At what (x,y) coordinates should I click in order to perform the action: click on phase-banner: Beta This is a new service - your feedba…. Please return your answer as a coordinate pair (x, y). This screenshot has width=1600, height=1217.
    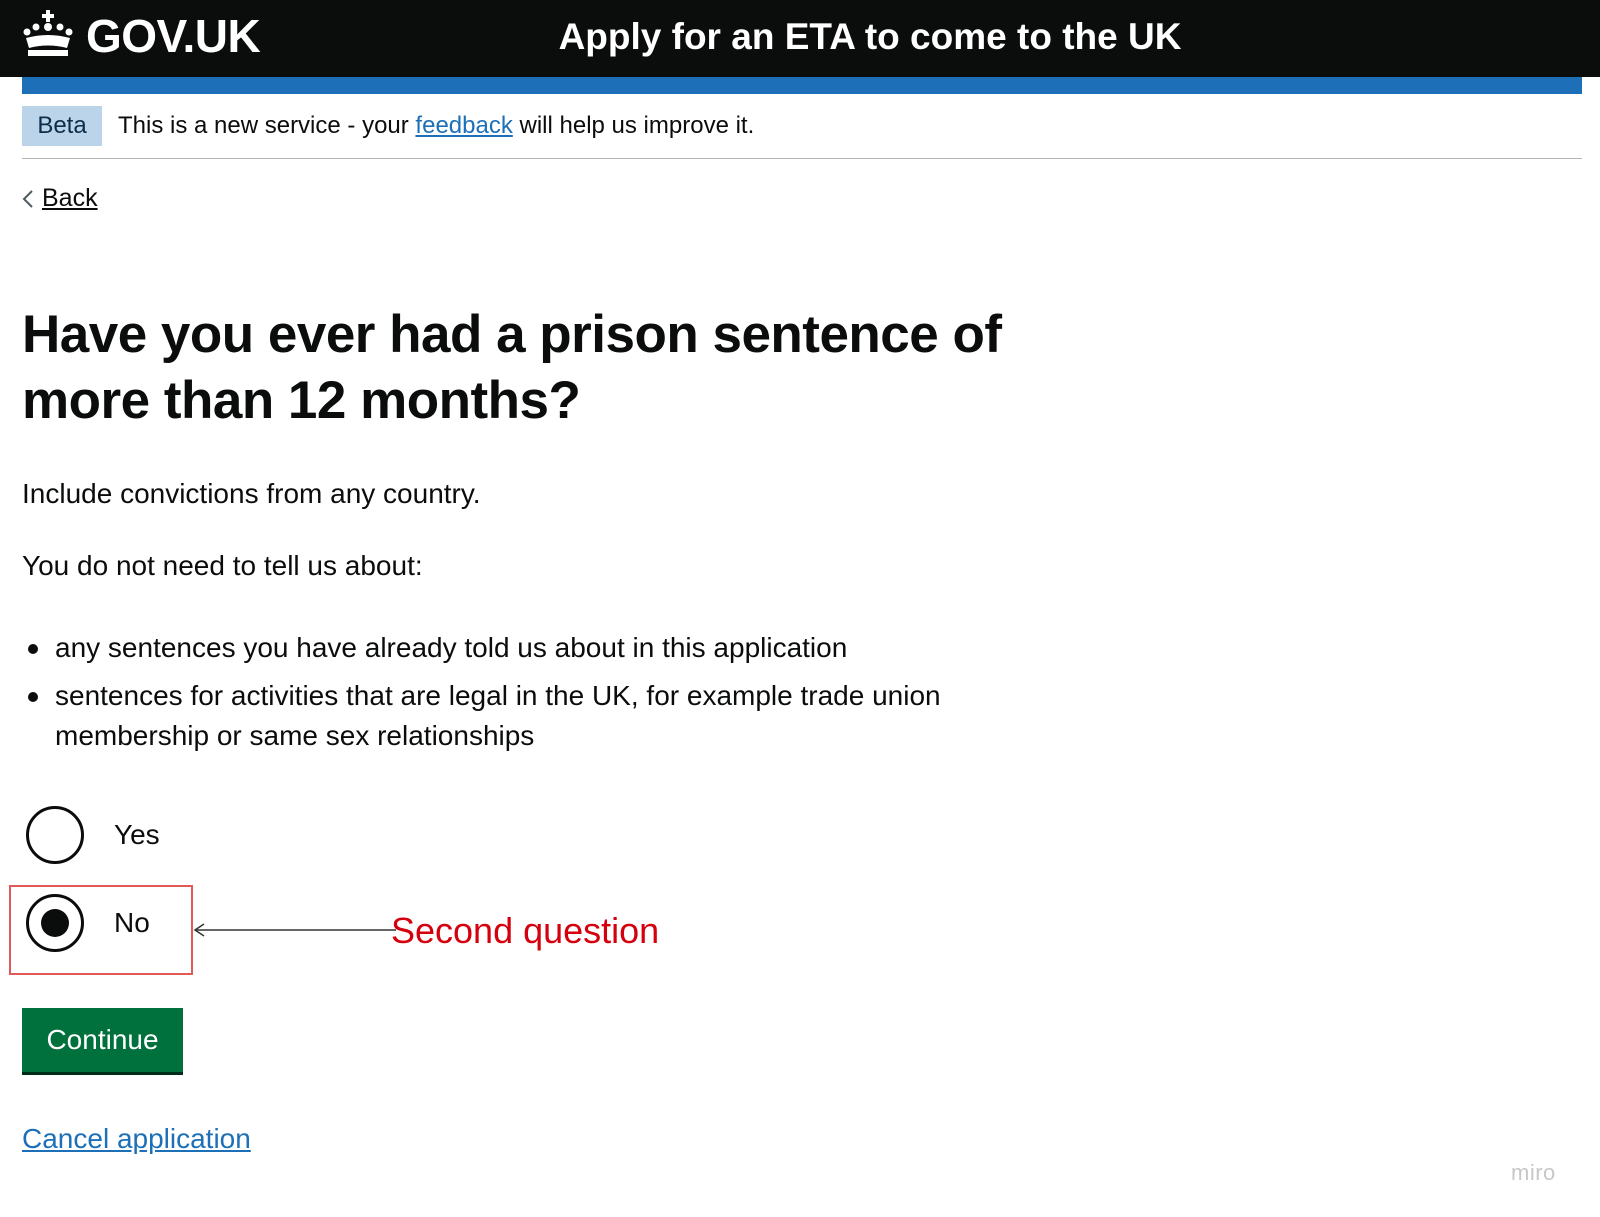
    Looking at the image, I should click on (802, 132).